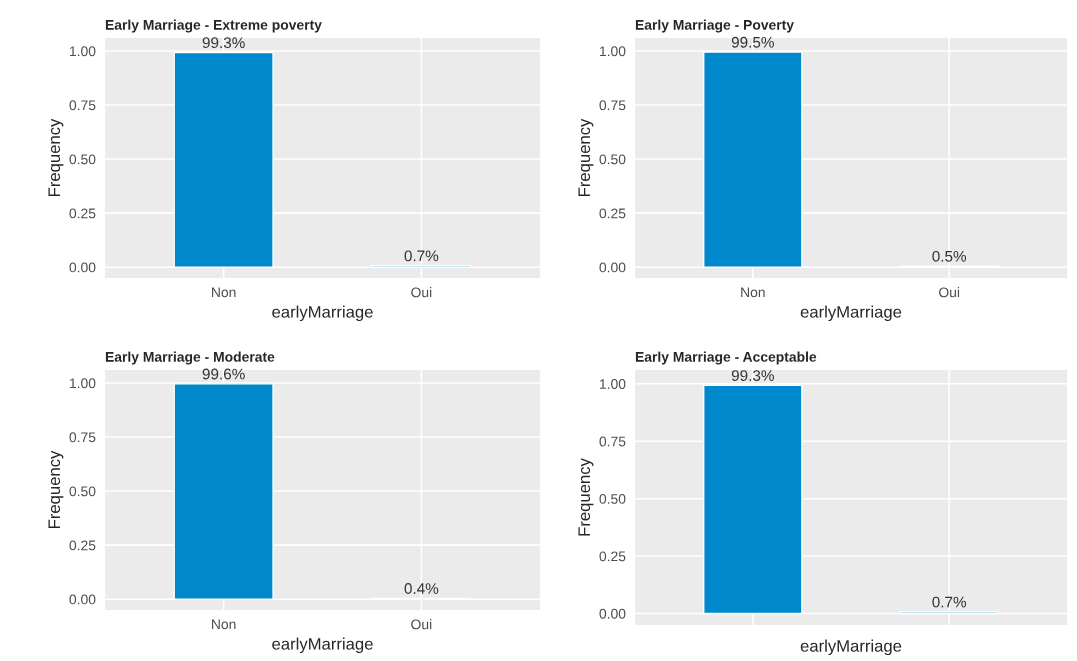 The width and height of the screenshot is (1077, 661). Describe the element at coordinates (213, 26) in the screenshot. I see `chart-title: Early Marriage - Extreme poverty` at that location.